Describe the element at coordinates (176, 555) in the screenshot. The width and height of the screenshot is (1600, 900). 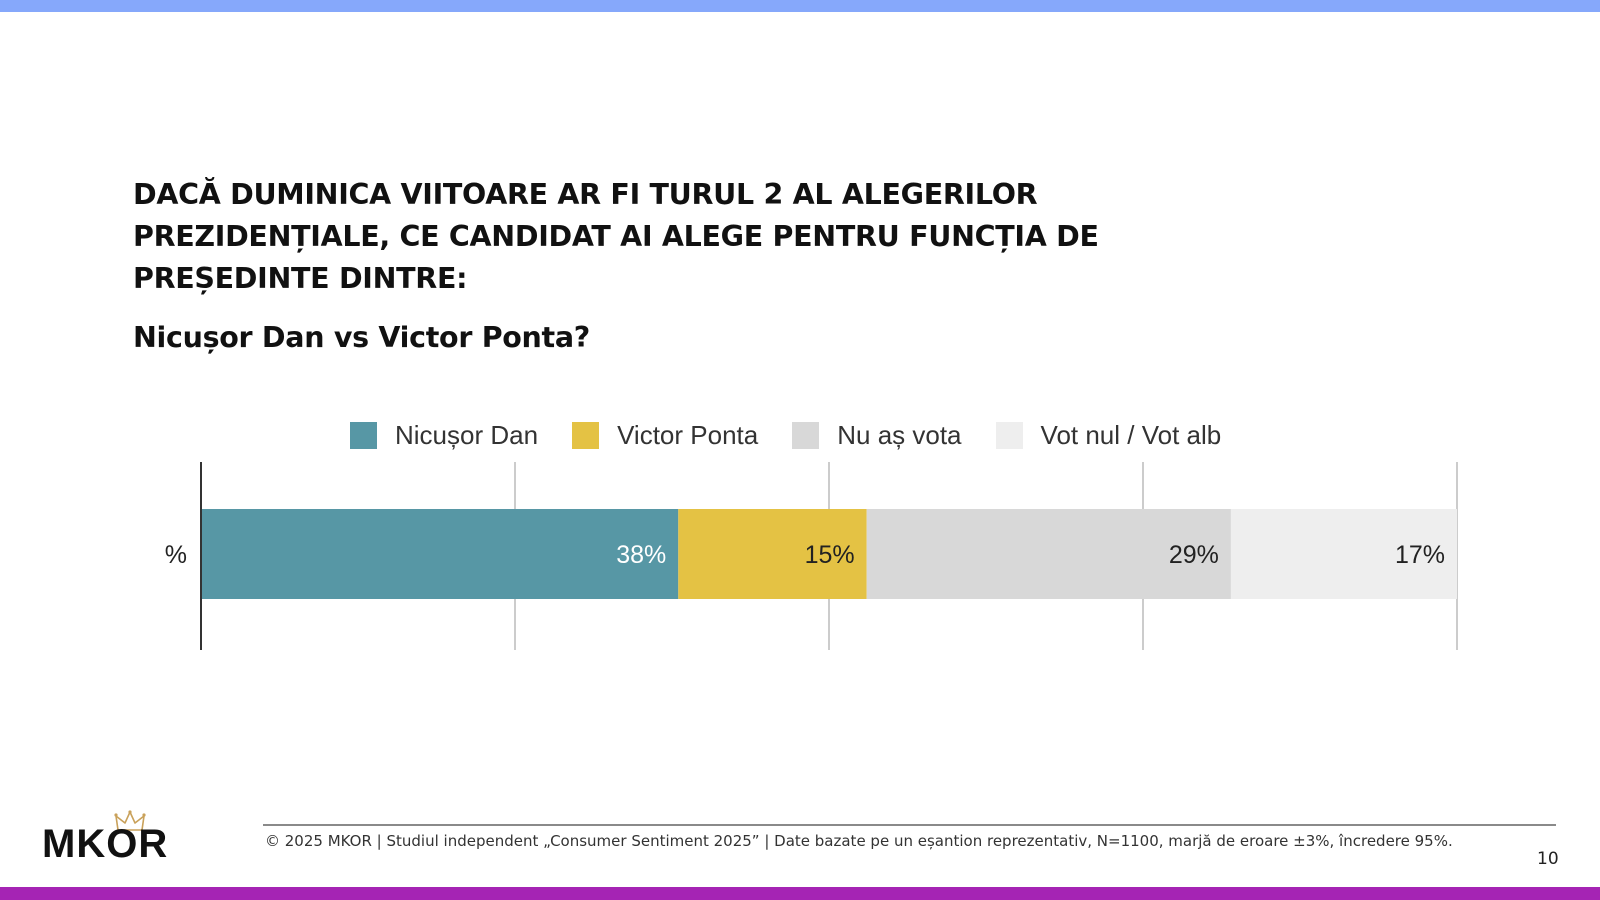
I see `category-label: %` at that location.